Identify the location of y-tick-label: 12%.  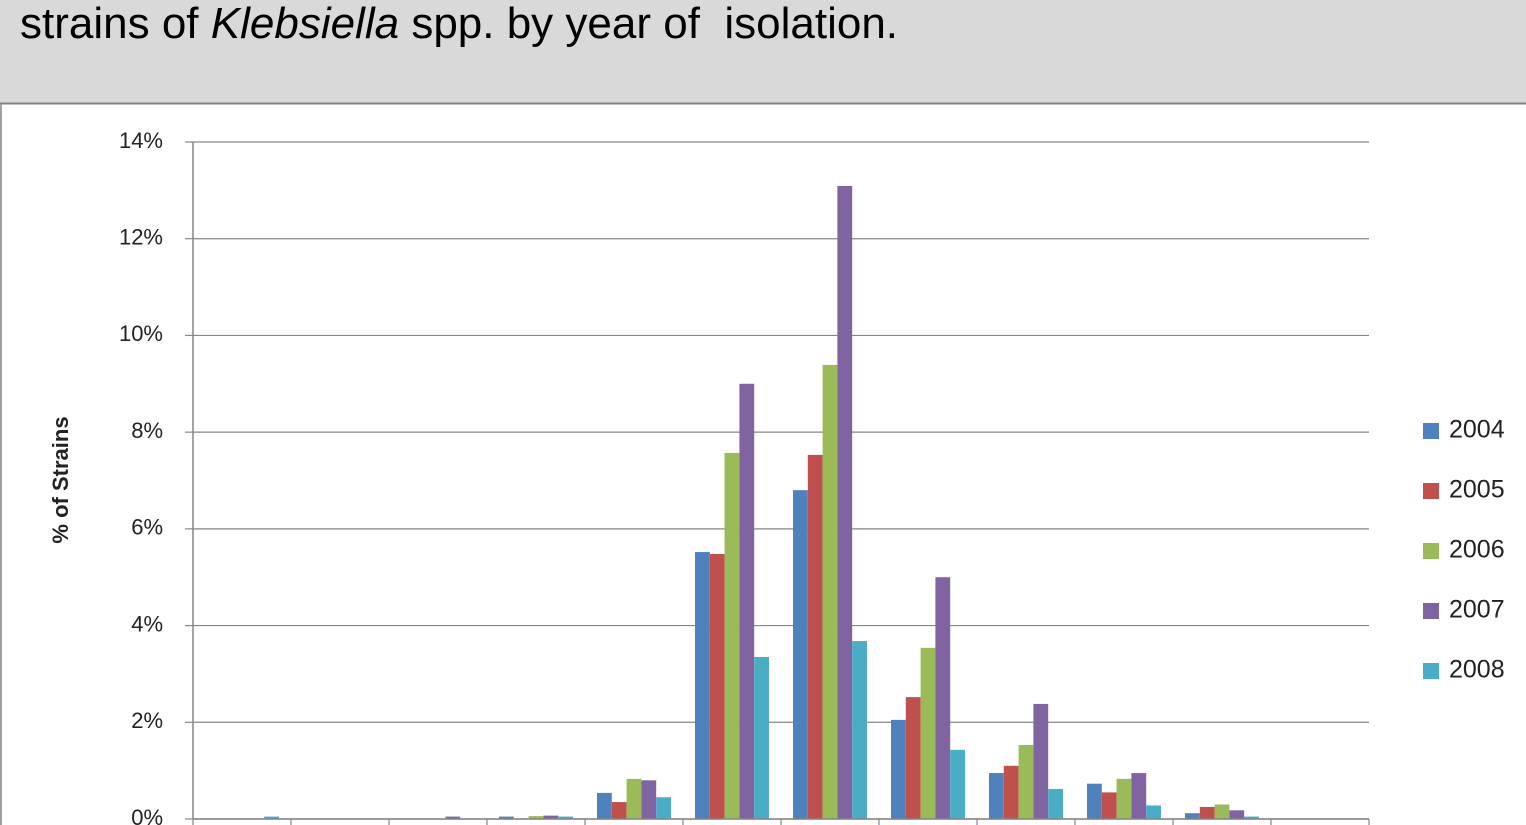
(141, 237).